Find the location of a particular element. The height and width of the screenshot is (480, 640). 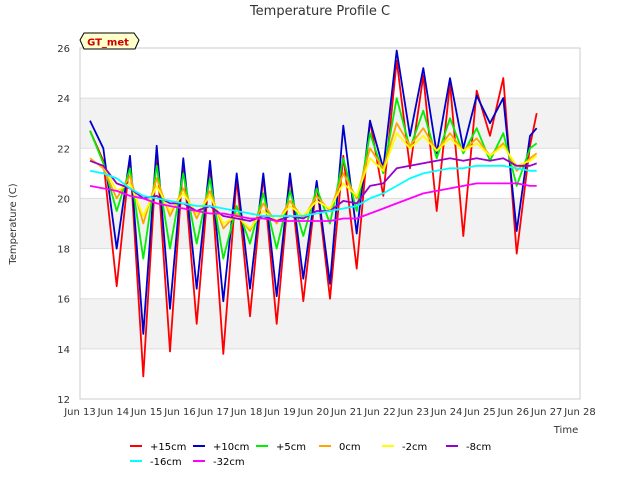

y-tick-labels: 12 14 16 18 20 22 24 26 is located at coordinates (63, 225).